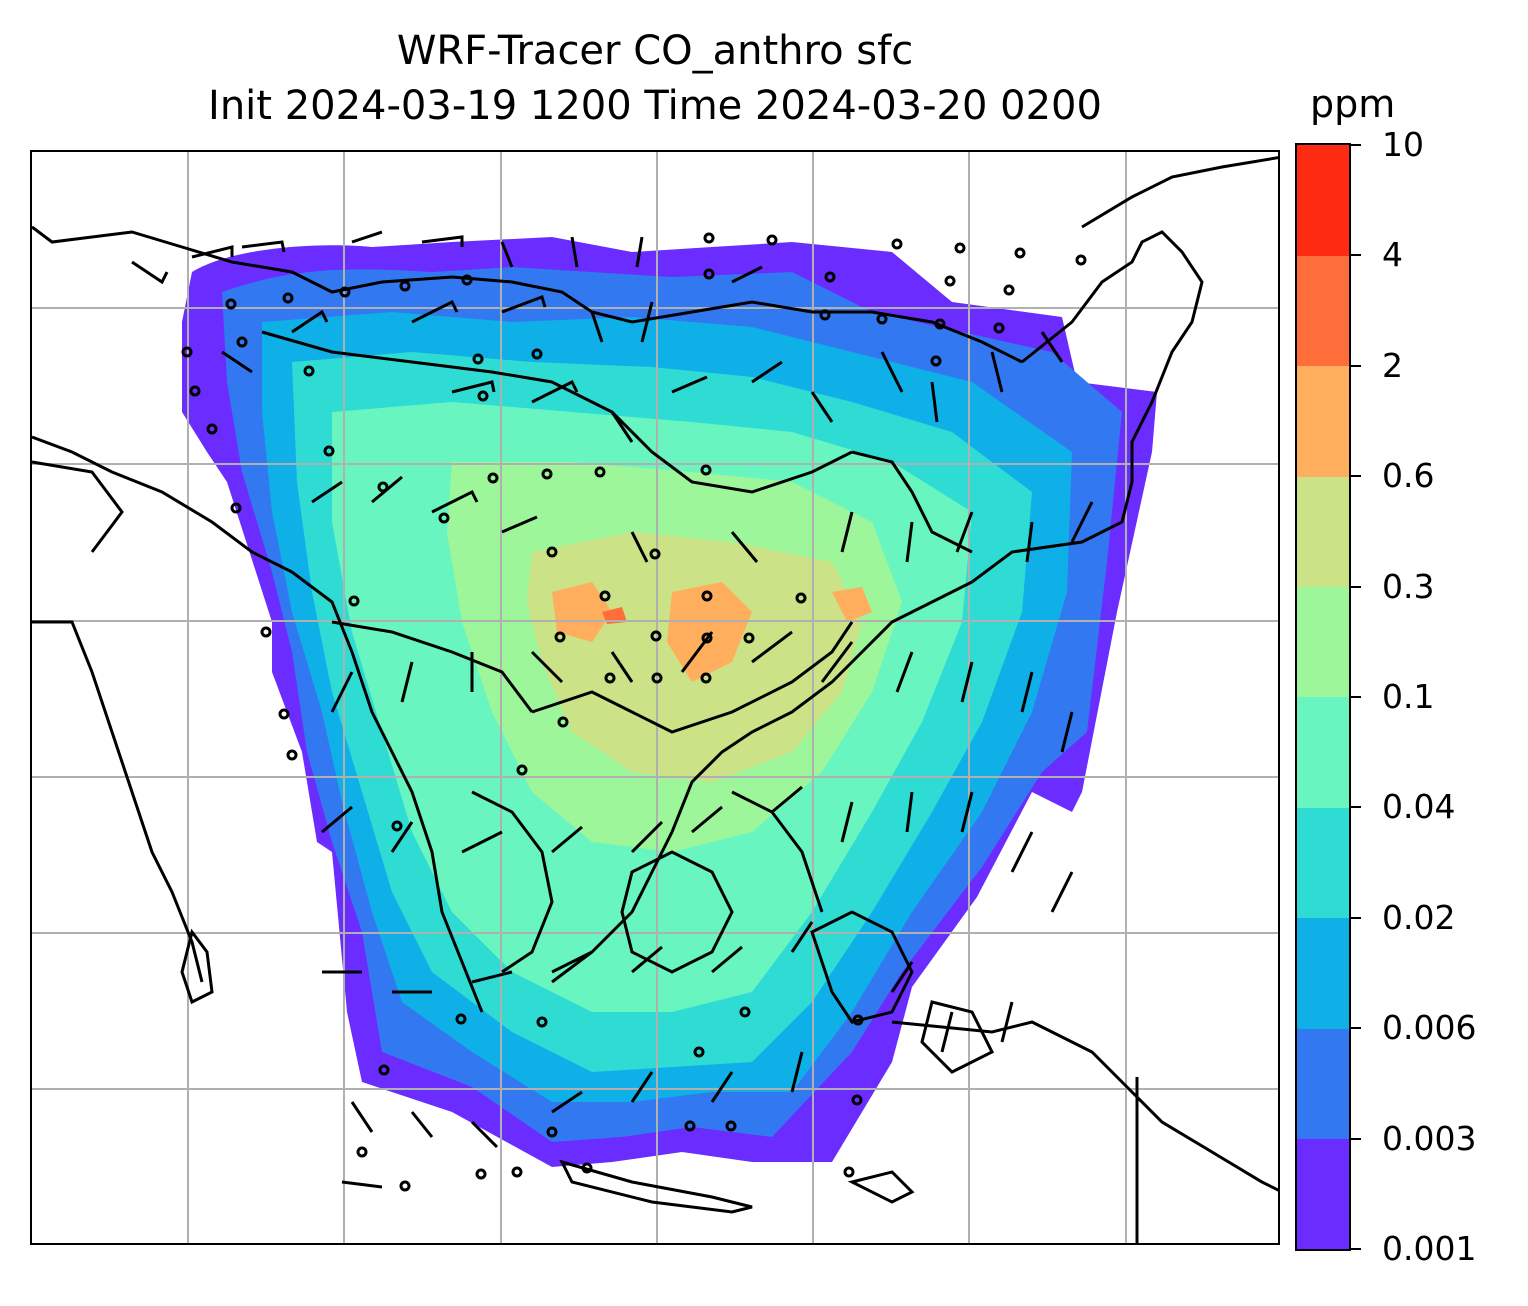 The image size is (1528, 1306). Describe the element at coordinates (1429, 1248) in the screenshot. I see `colorbar-tick-label: 0.001` at that location.